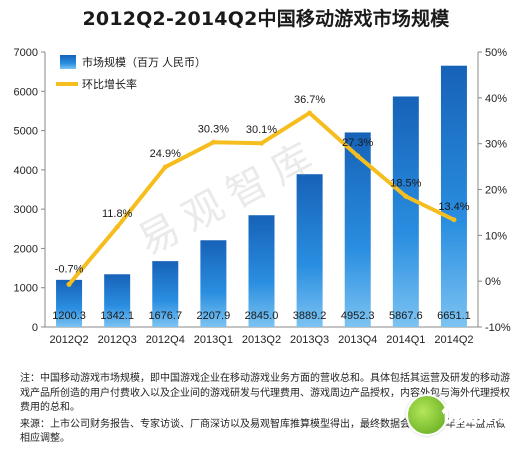 The width and height of the screenshot is (532, 456). I want to click on growth-rate-label: 27.3%, so click(357, 143).